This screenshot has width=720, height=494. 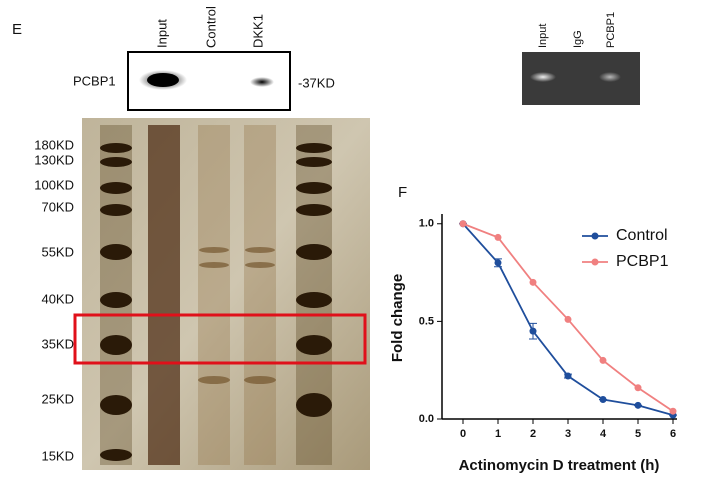 I want to click on highlight-box, so click(x=220, y=339).